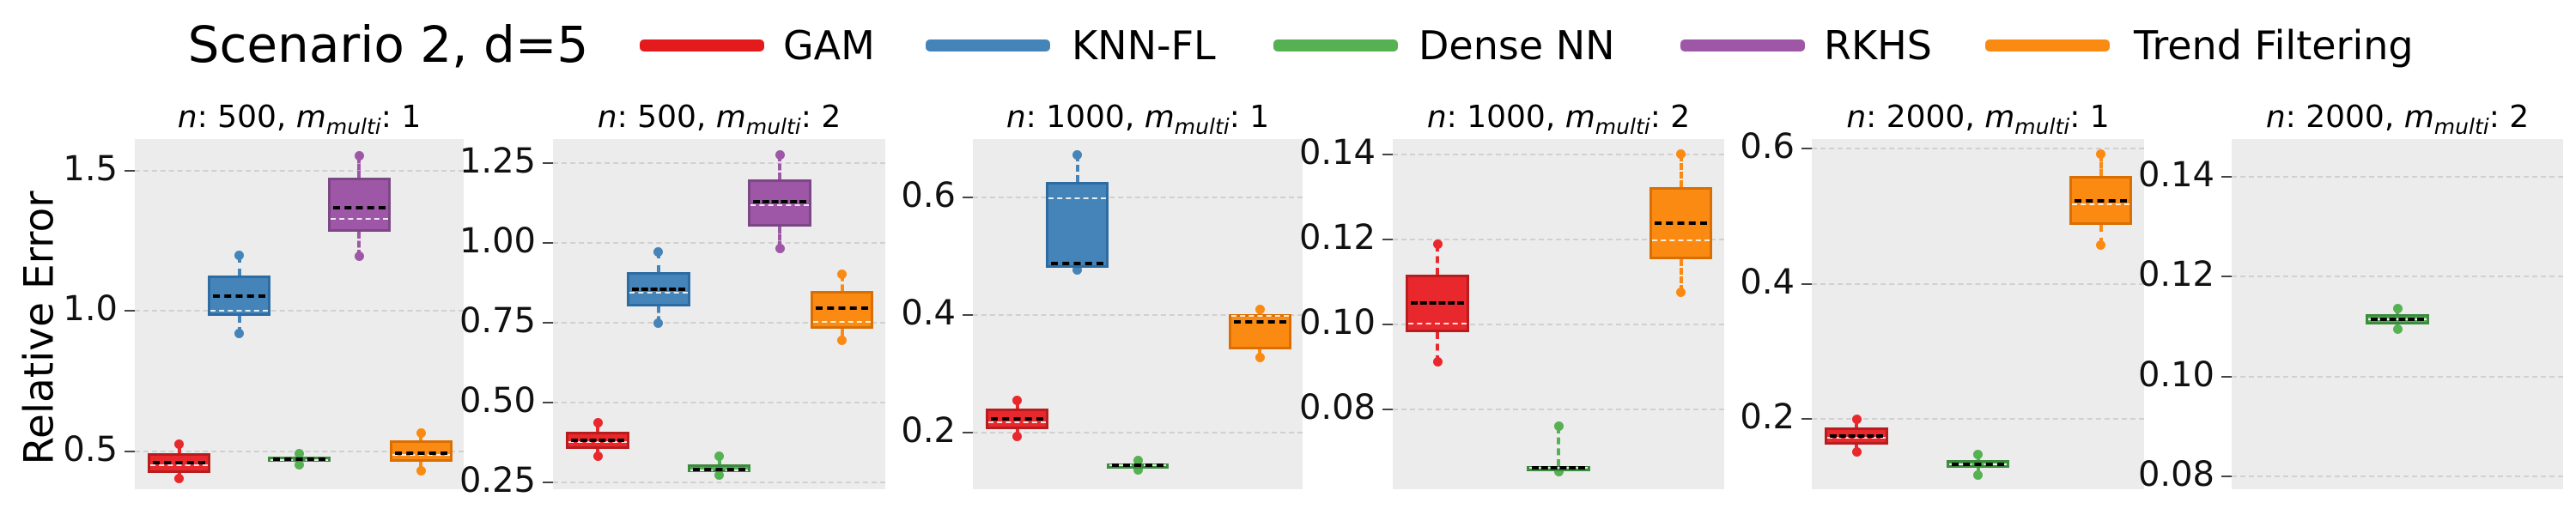  I want to click on ticklabel-1-4: 0.25, so click(497, 480).